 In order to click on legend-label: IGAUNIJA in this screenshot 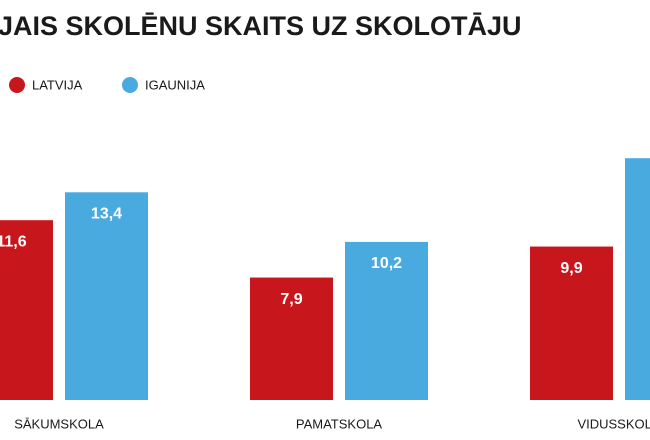, I will do `click(175, 84)`.